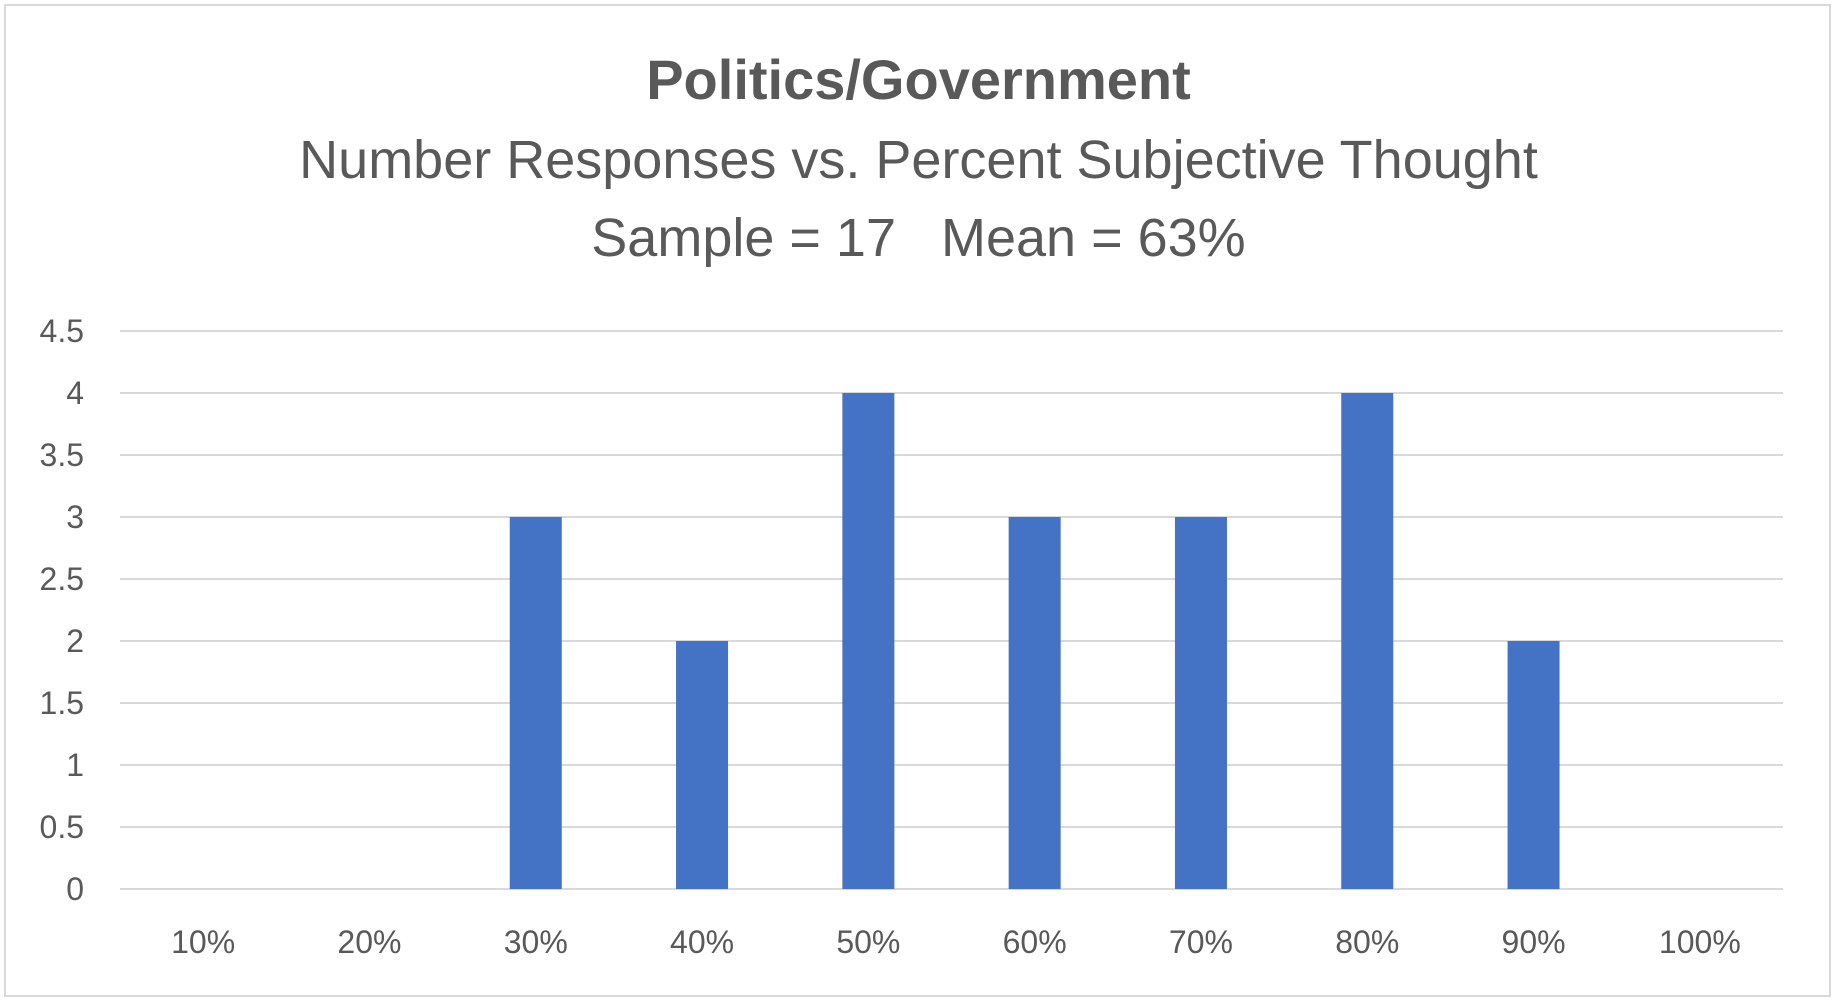 This screenshot has width=1837, height=1003. What do you see at coordinates (1367, 942) in the screenshot?
I see `x-tick-label: 80%` at bounding box center [1367, 942].